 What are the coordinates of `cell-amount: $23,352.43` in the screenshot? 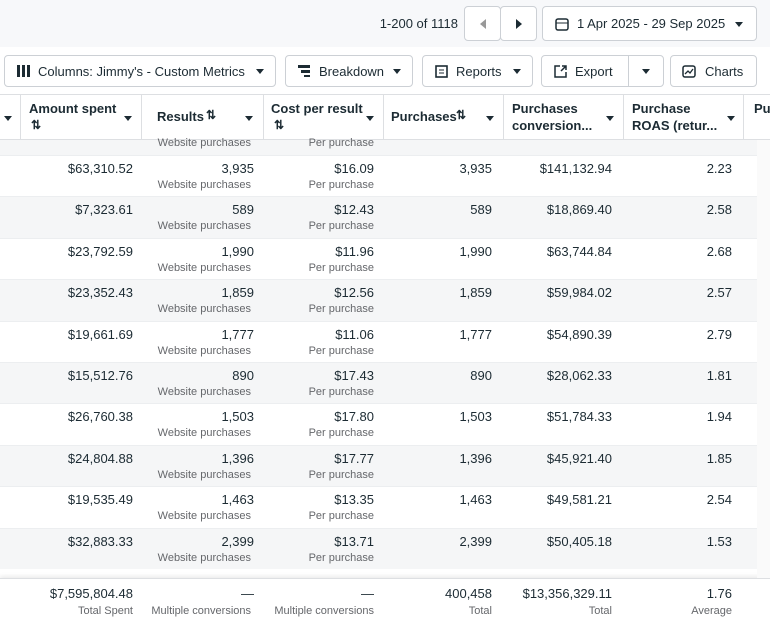 It's located at (100, 293).